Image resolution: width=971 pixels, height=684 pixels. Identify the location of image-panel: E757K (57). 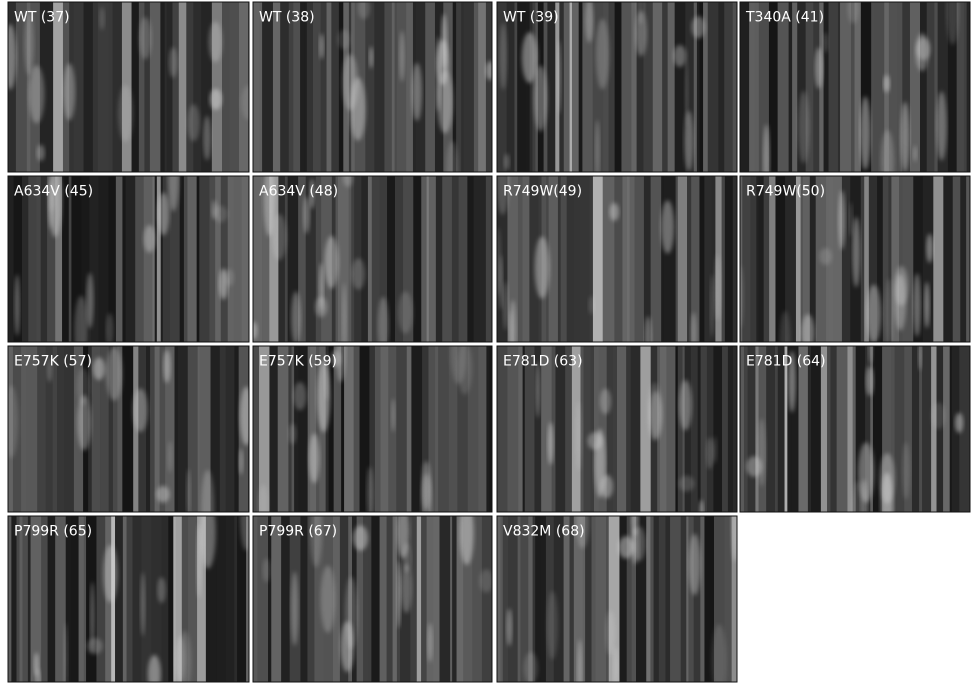
(128, 429).